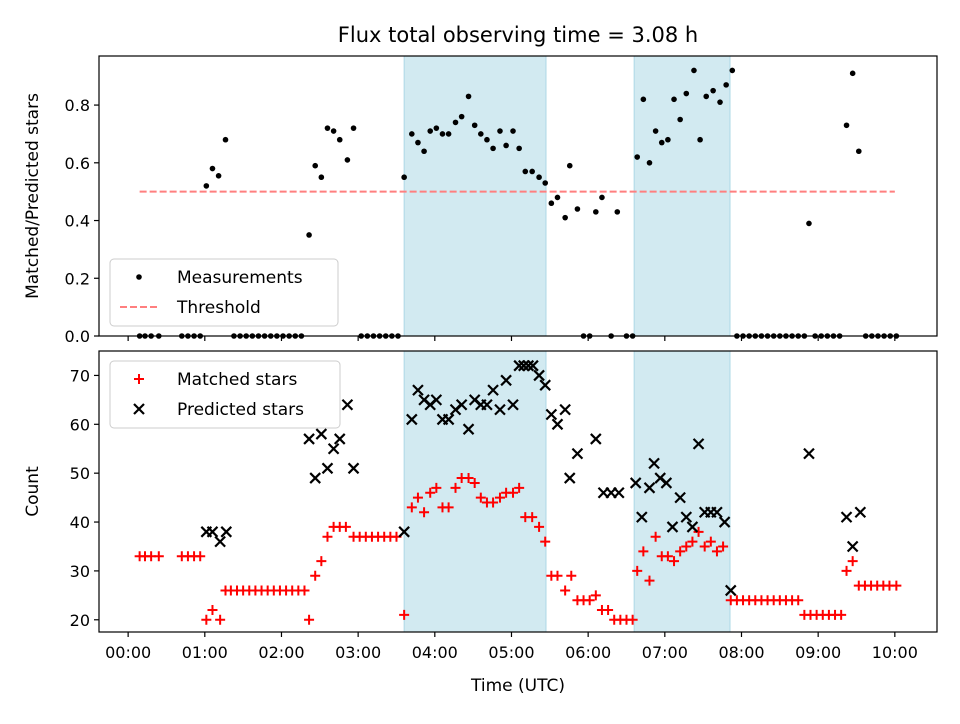 Image resolution: width=960 pixels, height=724 pixels. What do you see at coordinates (77, 105) in the screenshot?
I see `y-tick-label: 0.8` at bounding box center [77, 105].